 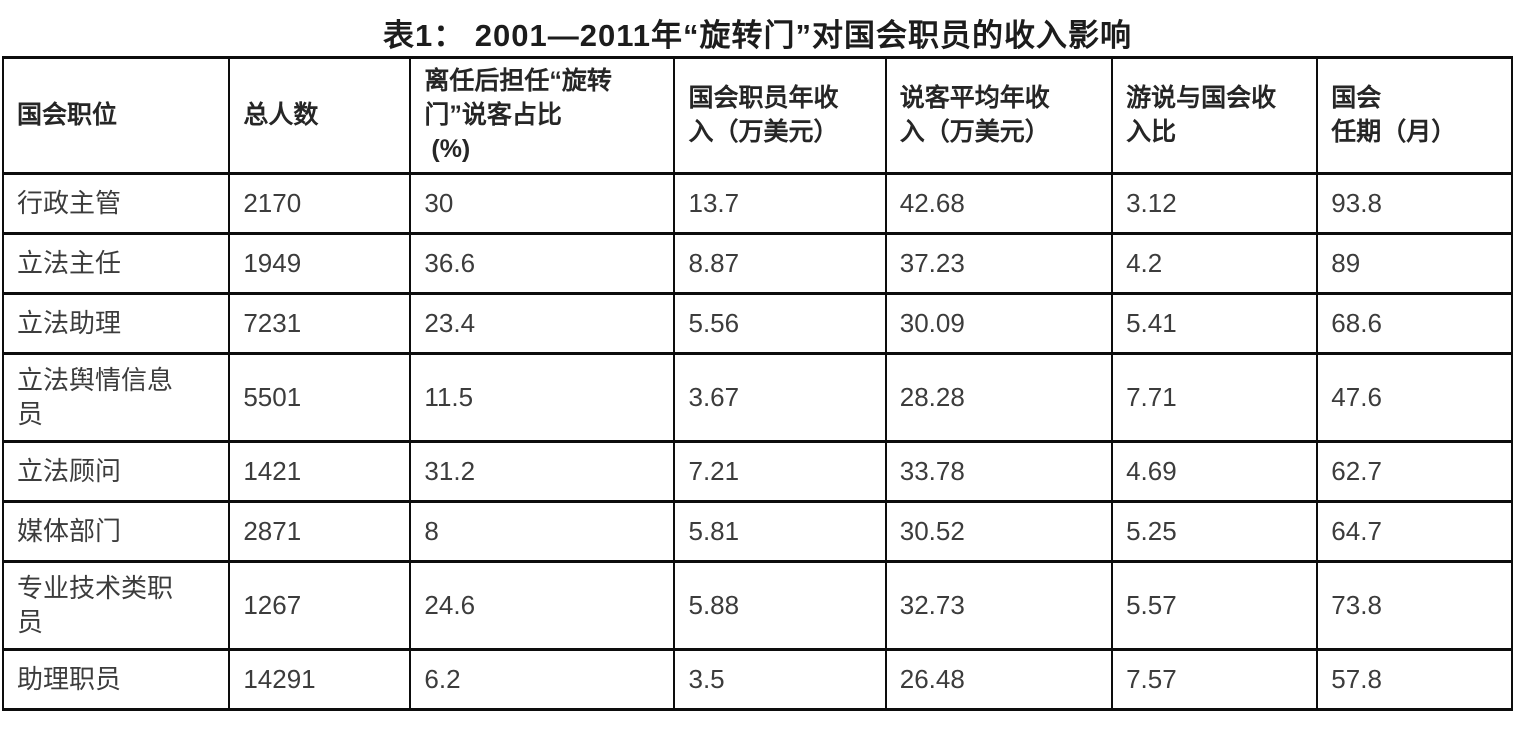 I want to click on table-cell: 5.81, so click(x=780, y=532).